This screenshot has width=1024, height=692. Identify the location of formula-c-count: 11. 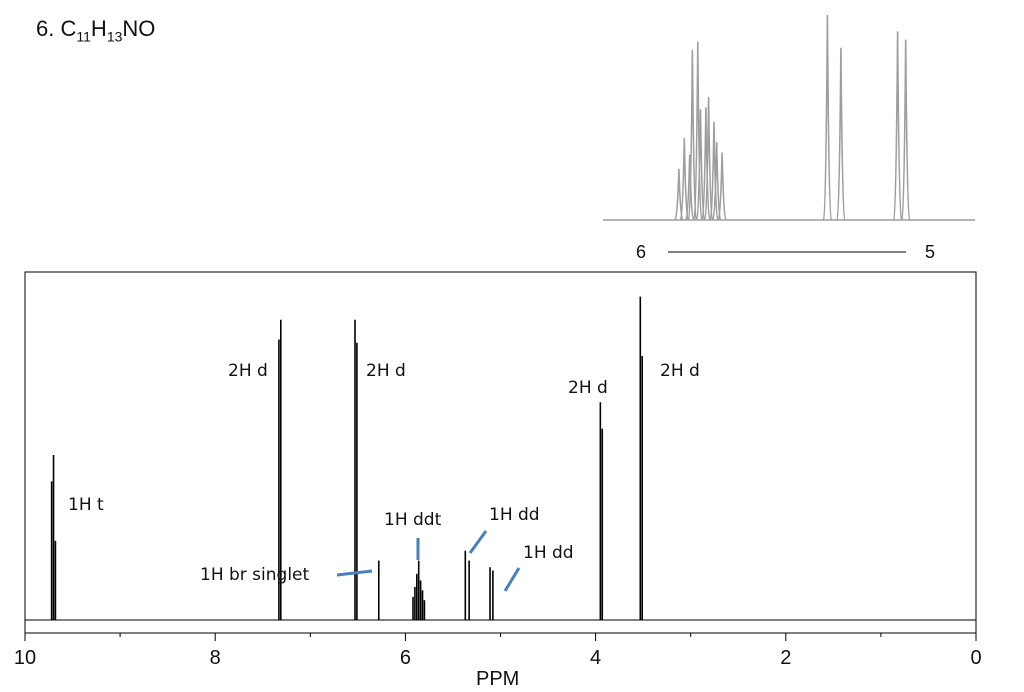
(83, 36).